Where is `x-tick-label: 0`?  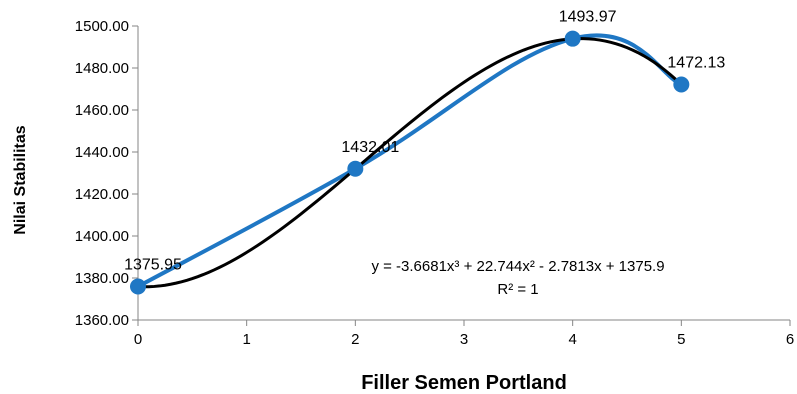 x-tick-label: 0 is located at coordinates (138, 339).